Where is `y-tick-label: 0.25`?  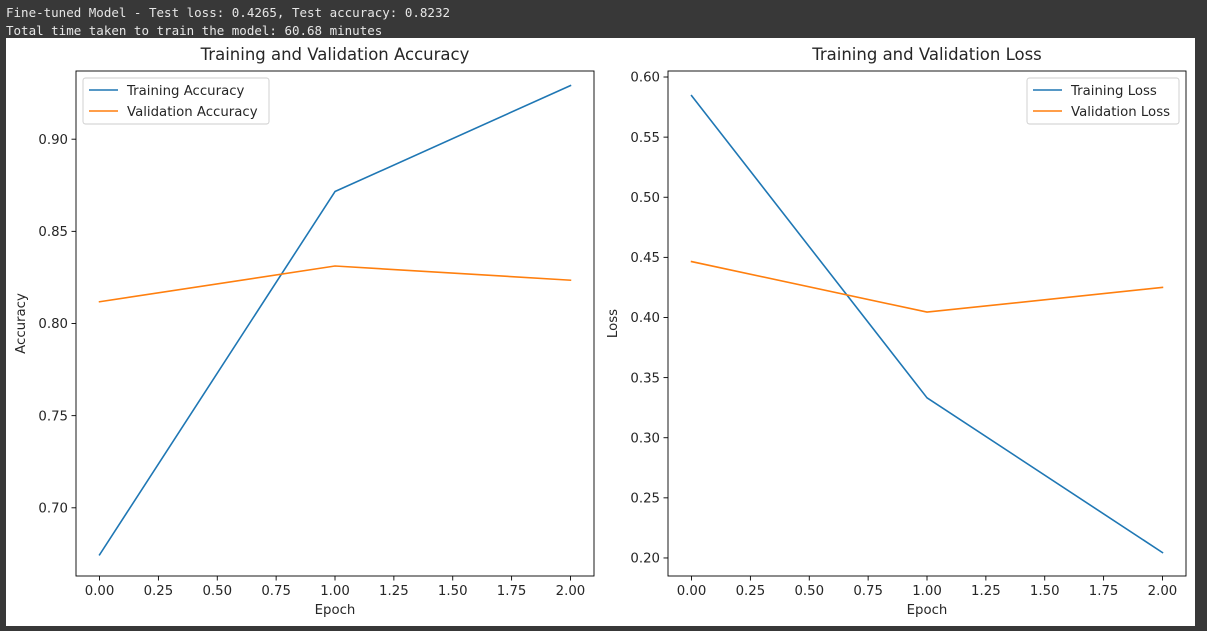
y-tick-label: 0.25 is located at coordinates (645, 499).